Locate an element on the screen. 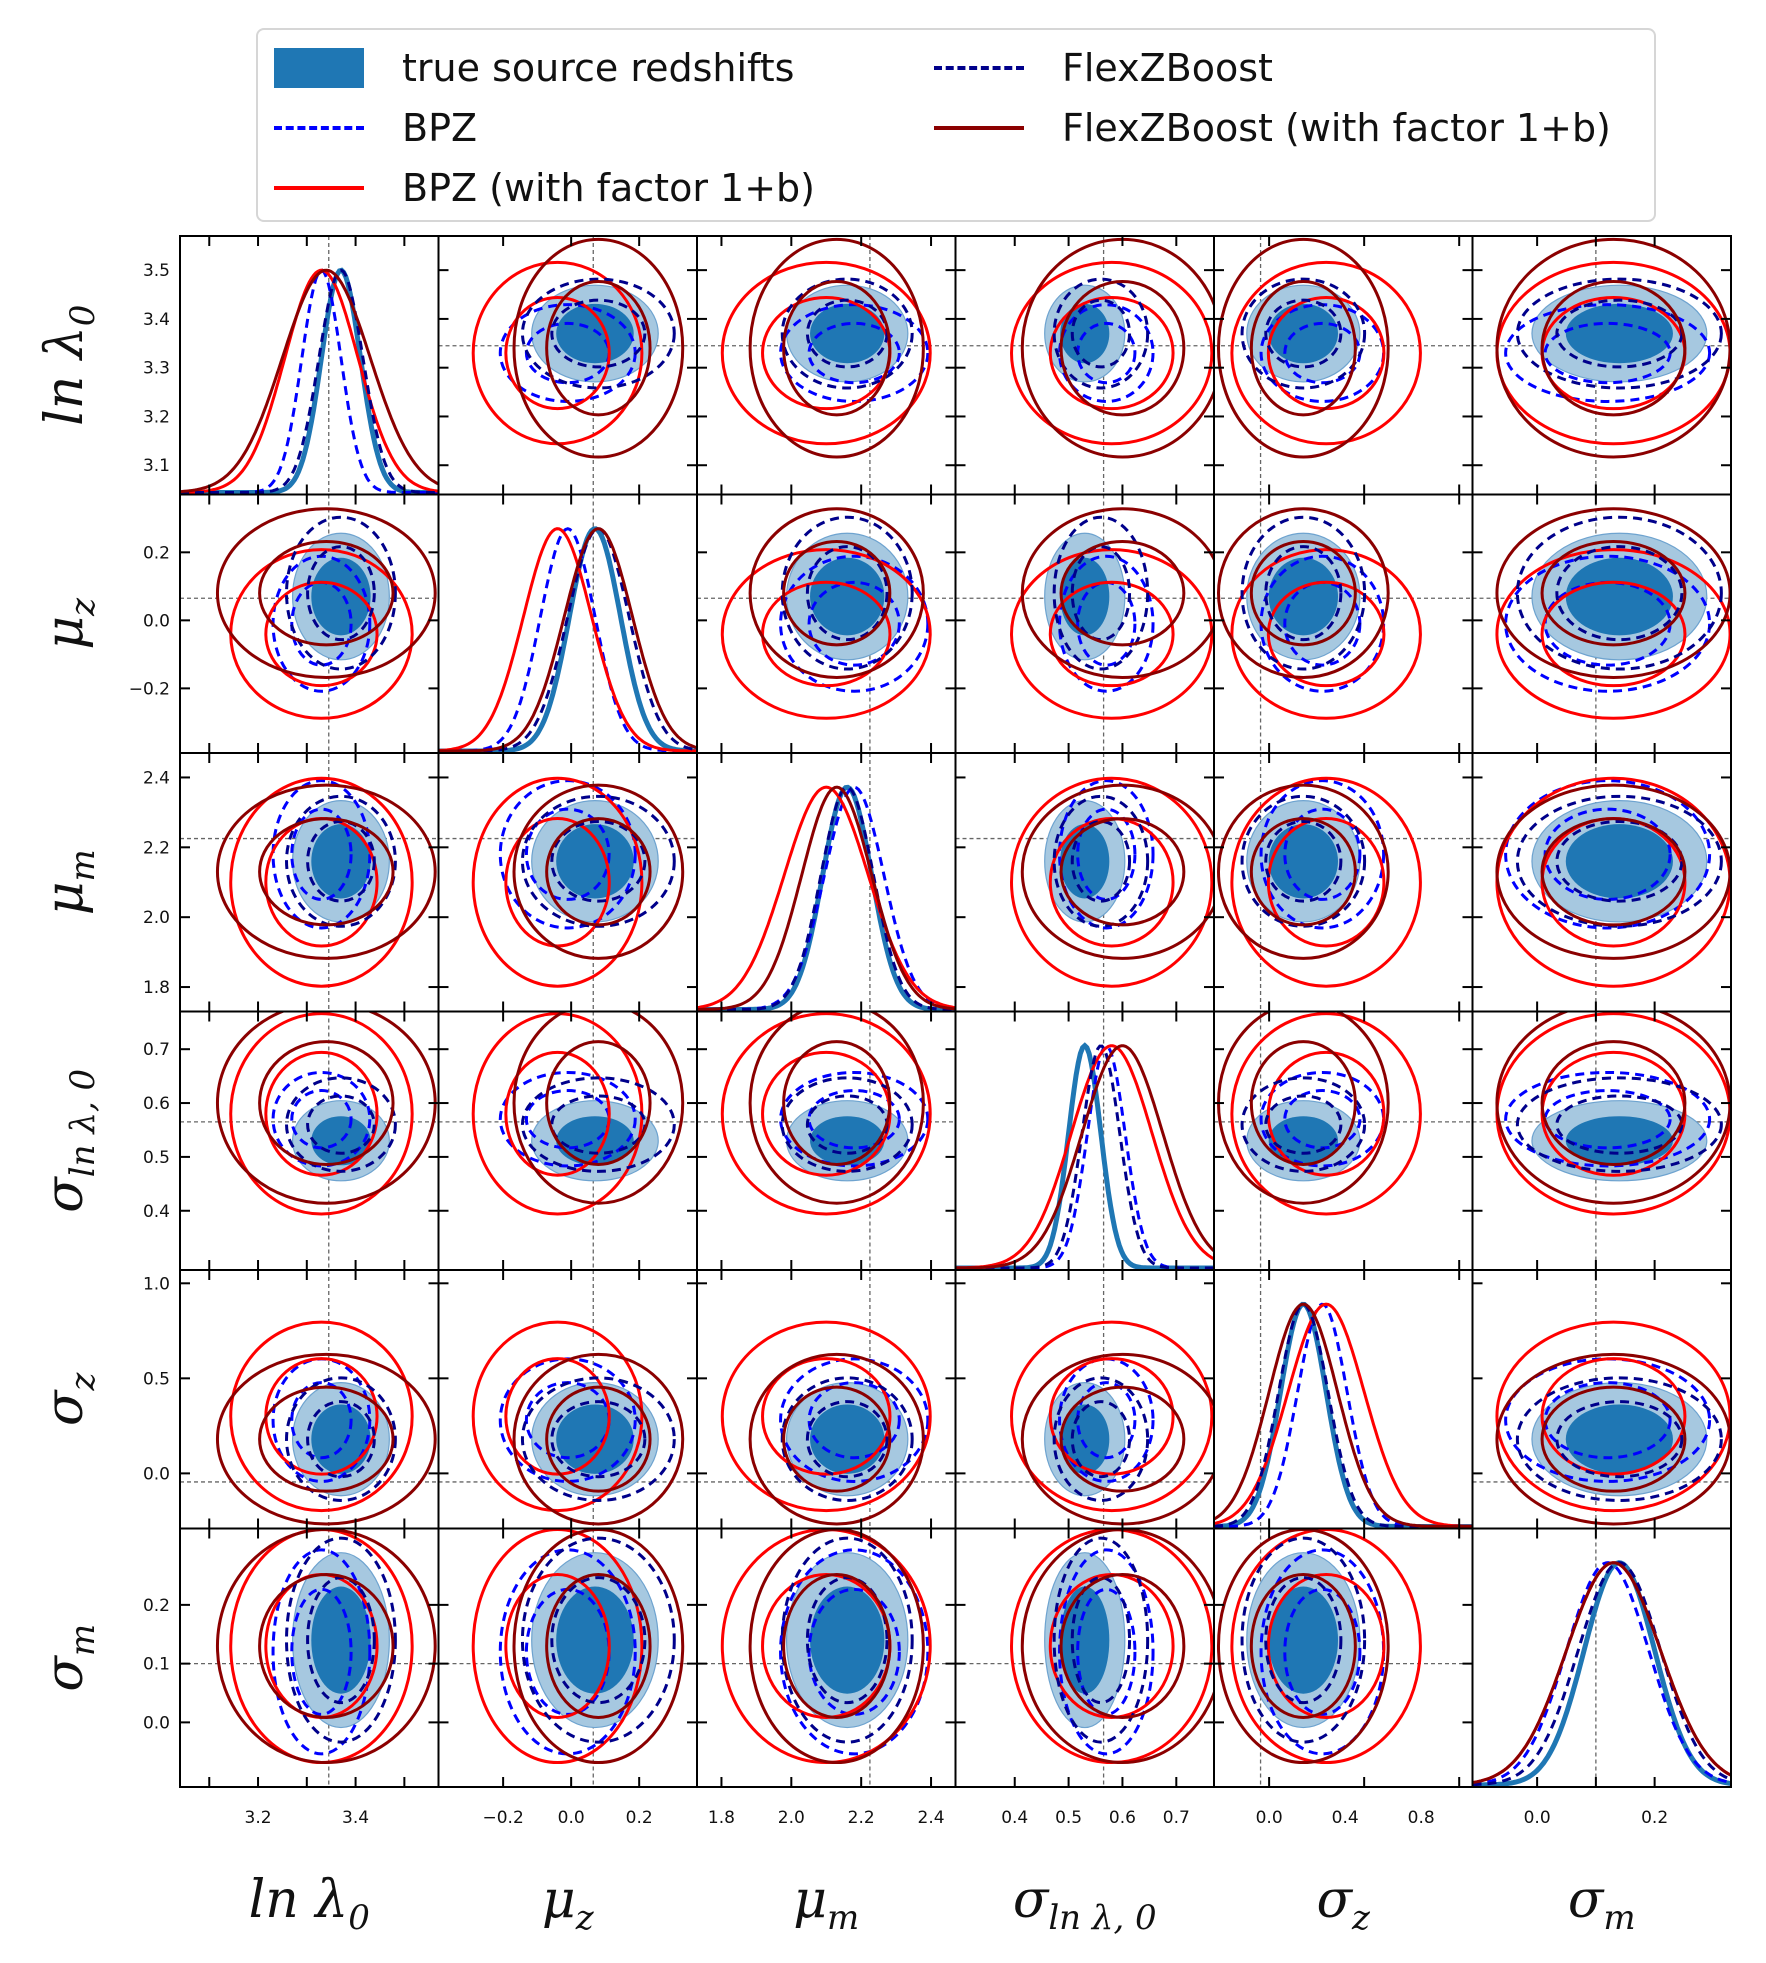 This screenshot has width=1766, height=1963. y-tick-label: 0.7 is located at coordinates (156, 1050).